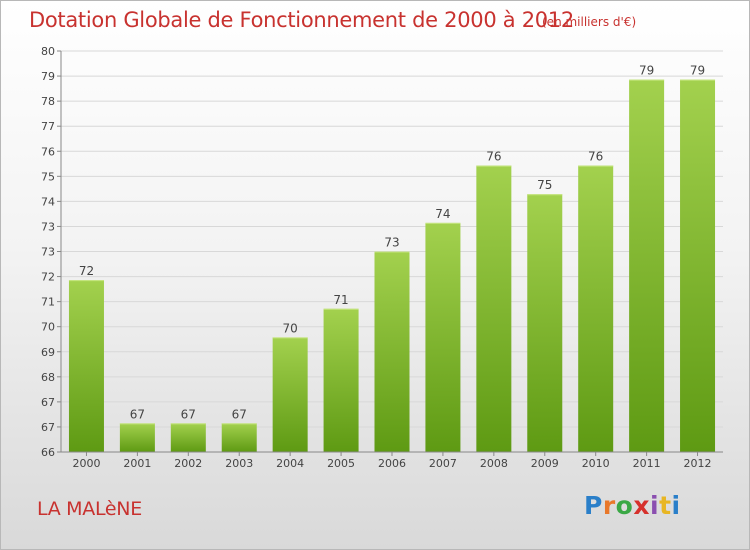 The height and width of the screenshot is (550, 750). What do you see at coordinates (340, 300) in the screenshot?
I see `bar-value-label: 71` at bounding box center [340, 300].